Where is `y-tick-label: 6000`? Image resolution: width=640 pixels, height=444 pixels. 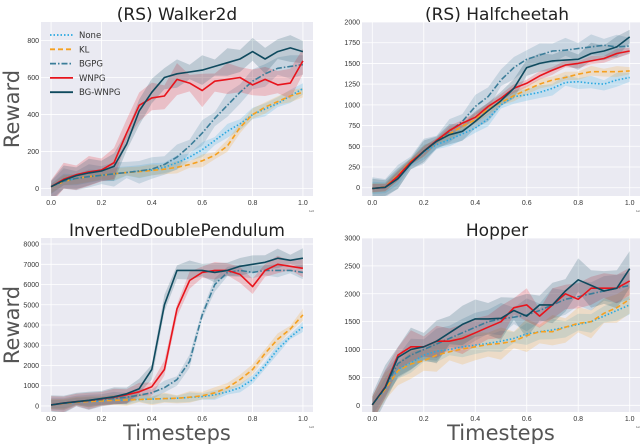
y-tick-label: 6000 is located at coordinates (31, 285).